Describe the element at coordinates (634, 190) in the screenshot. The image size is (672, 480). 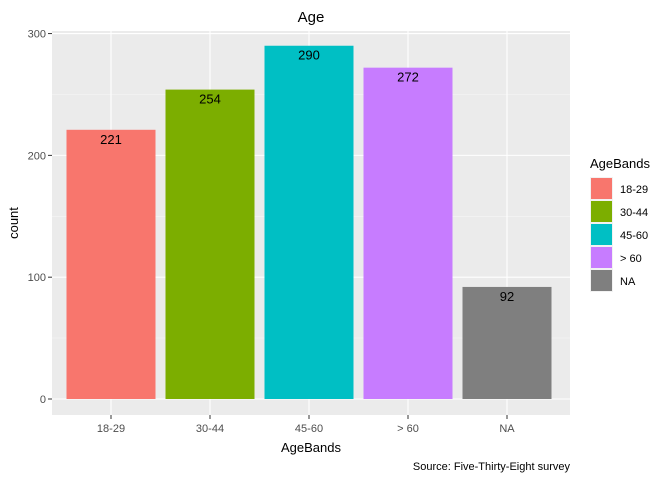
I see `legend-label: 18-29` at that location.